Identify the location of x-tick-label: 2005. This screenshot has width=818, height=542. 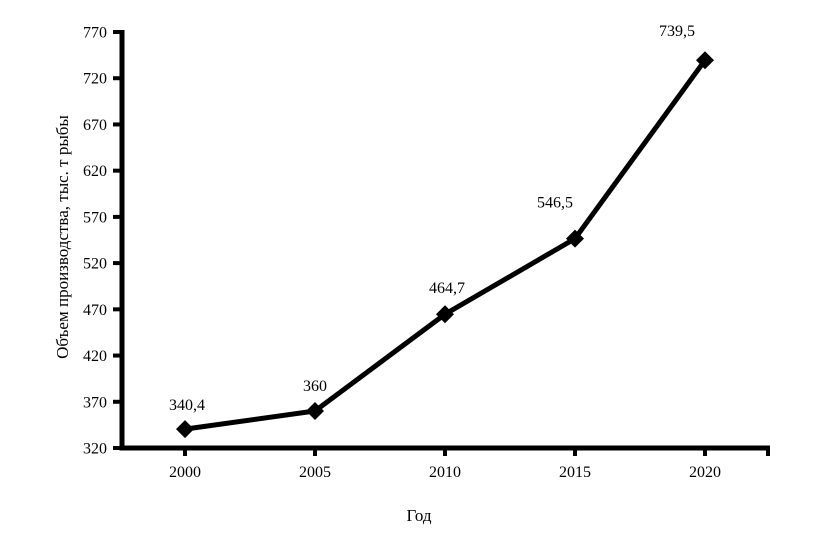
(315, 472).